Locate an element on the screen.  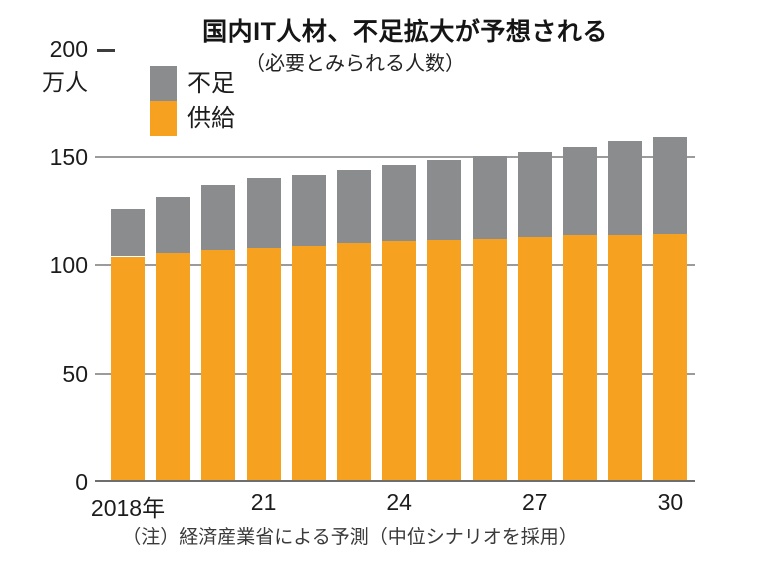
source-note: （注）経済産業省による予測（中位シナリオを採用） is located at coordinates (350, 537).